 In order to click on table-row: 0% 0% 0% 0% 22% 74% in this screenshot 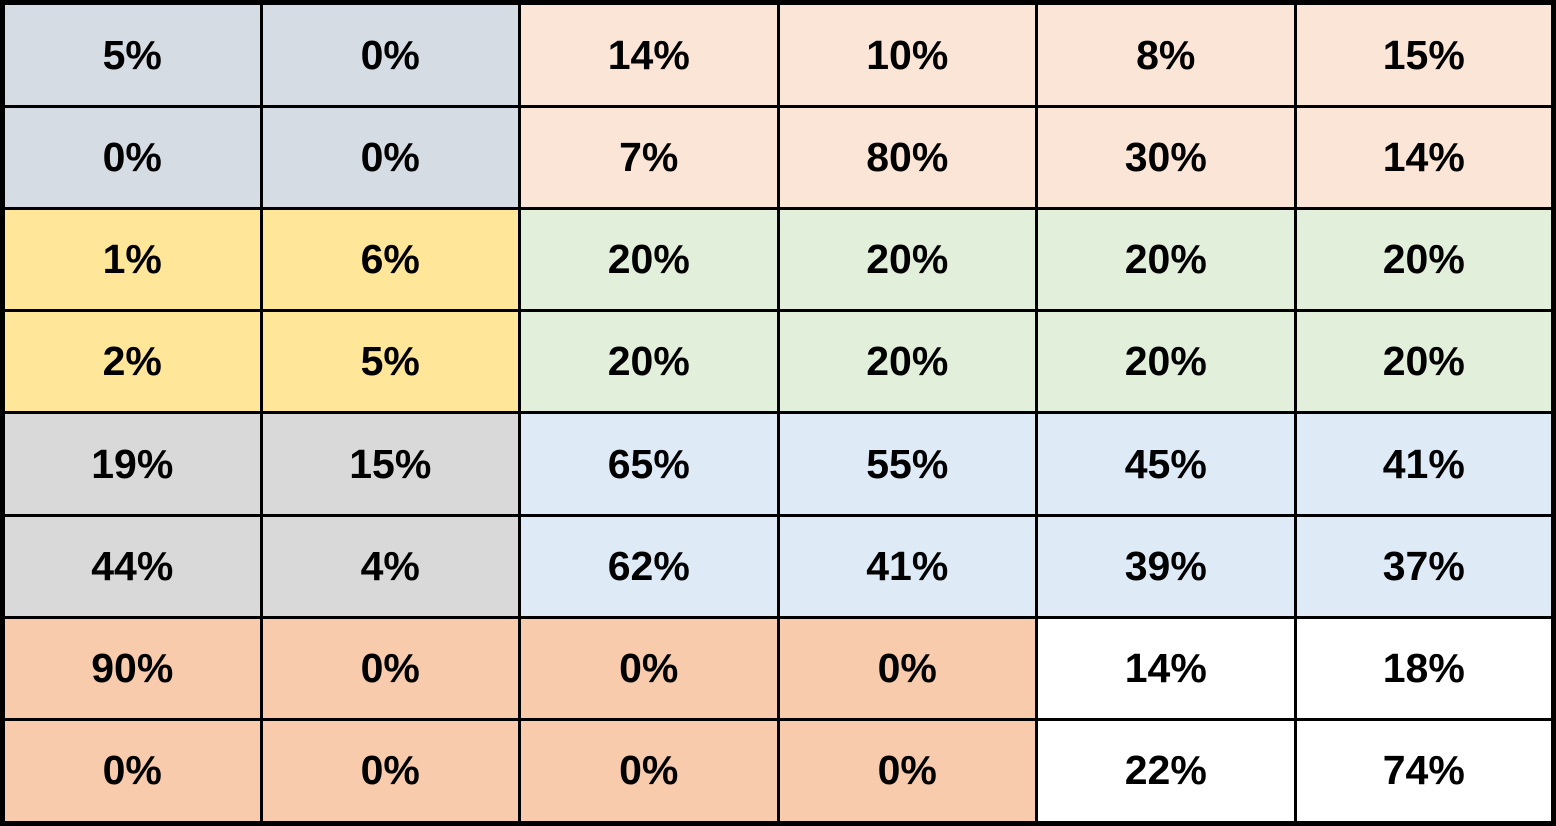, I will do `click(778, 771)`.